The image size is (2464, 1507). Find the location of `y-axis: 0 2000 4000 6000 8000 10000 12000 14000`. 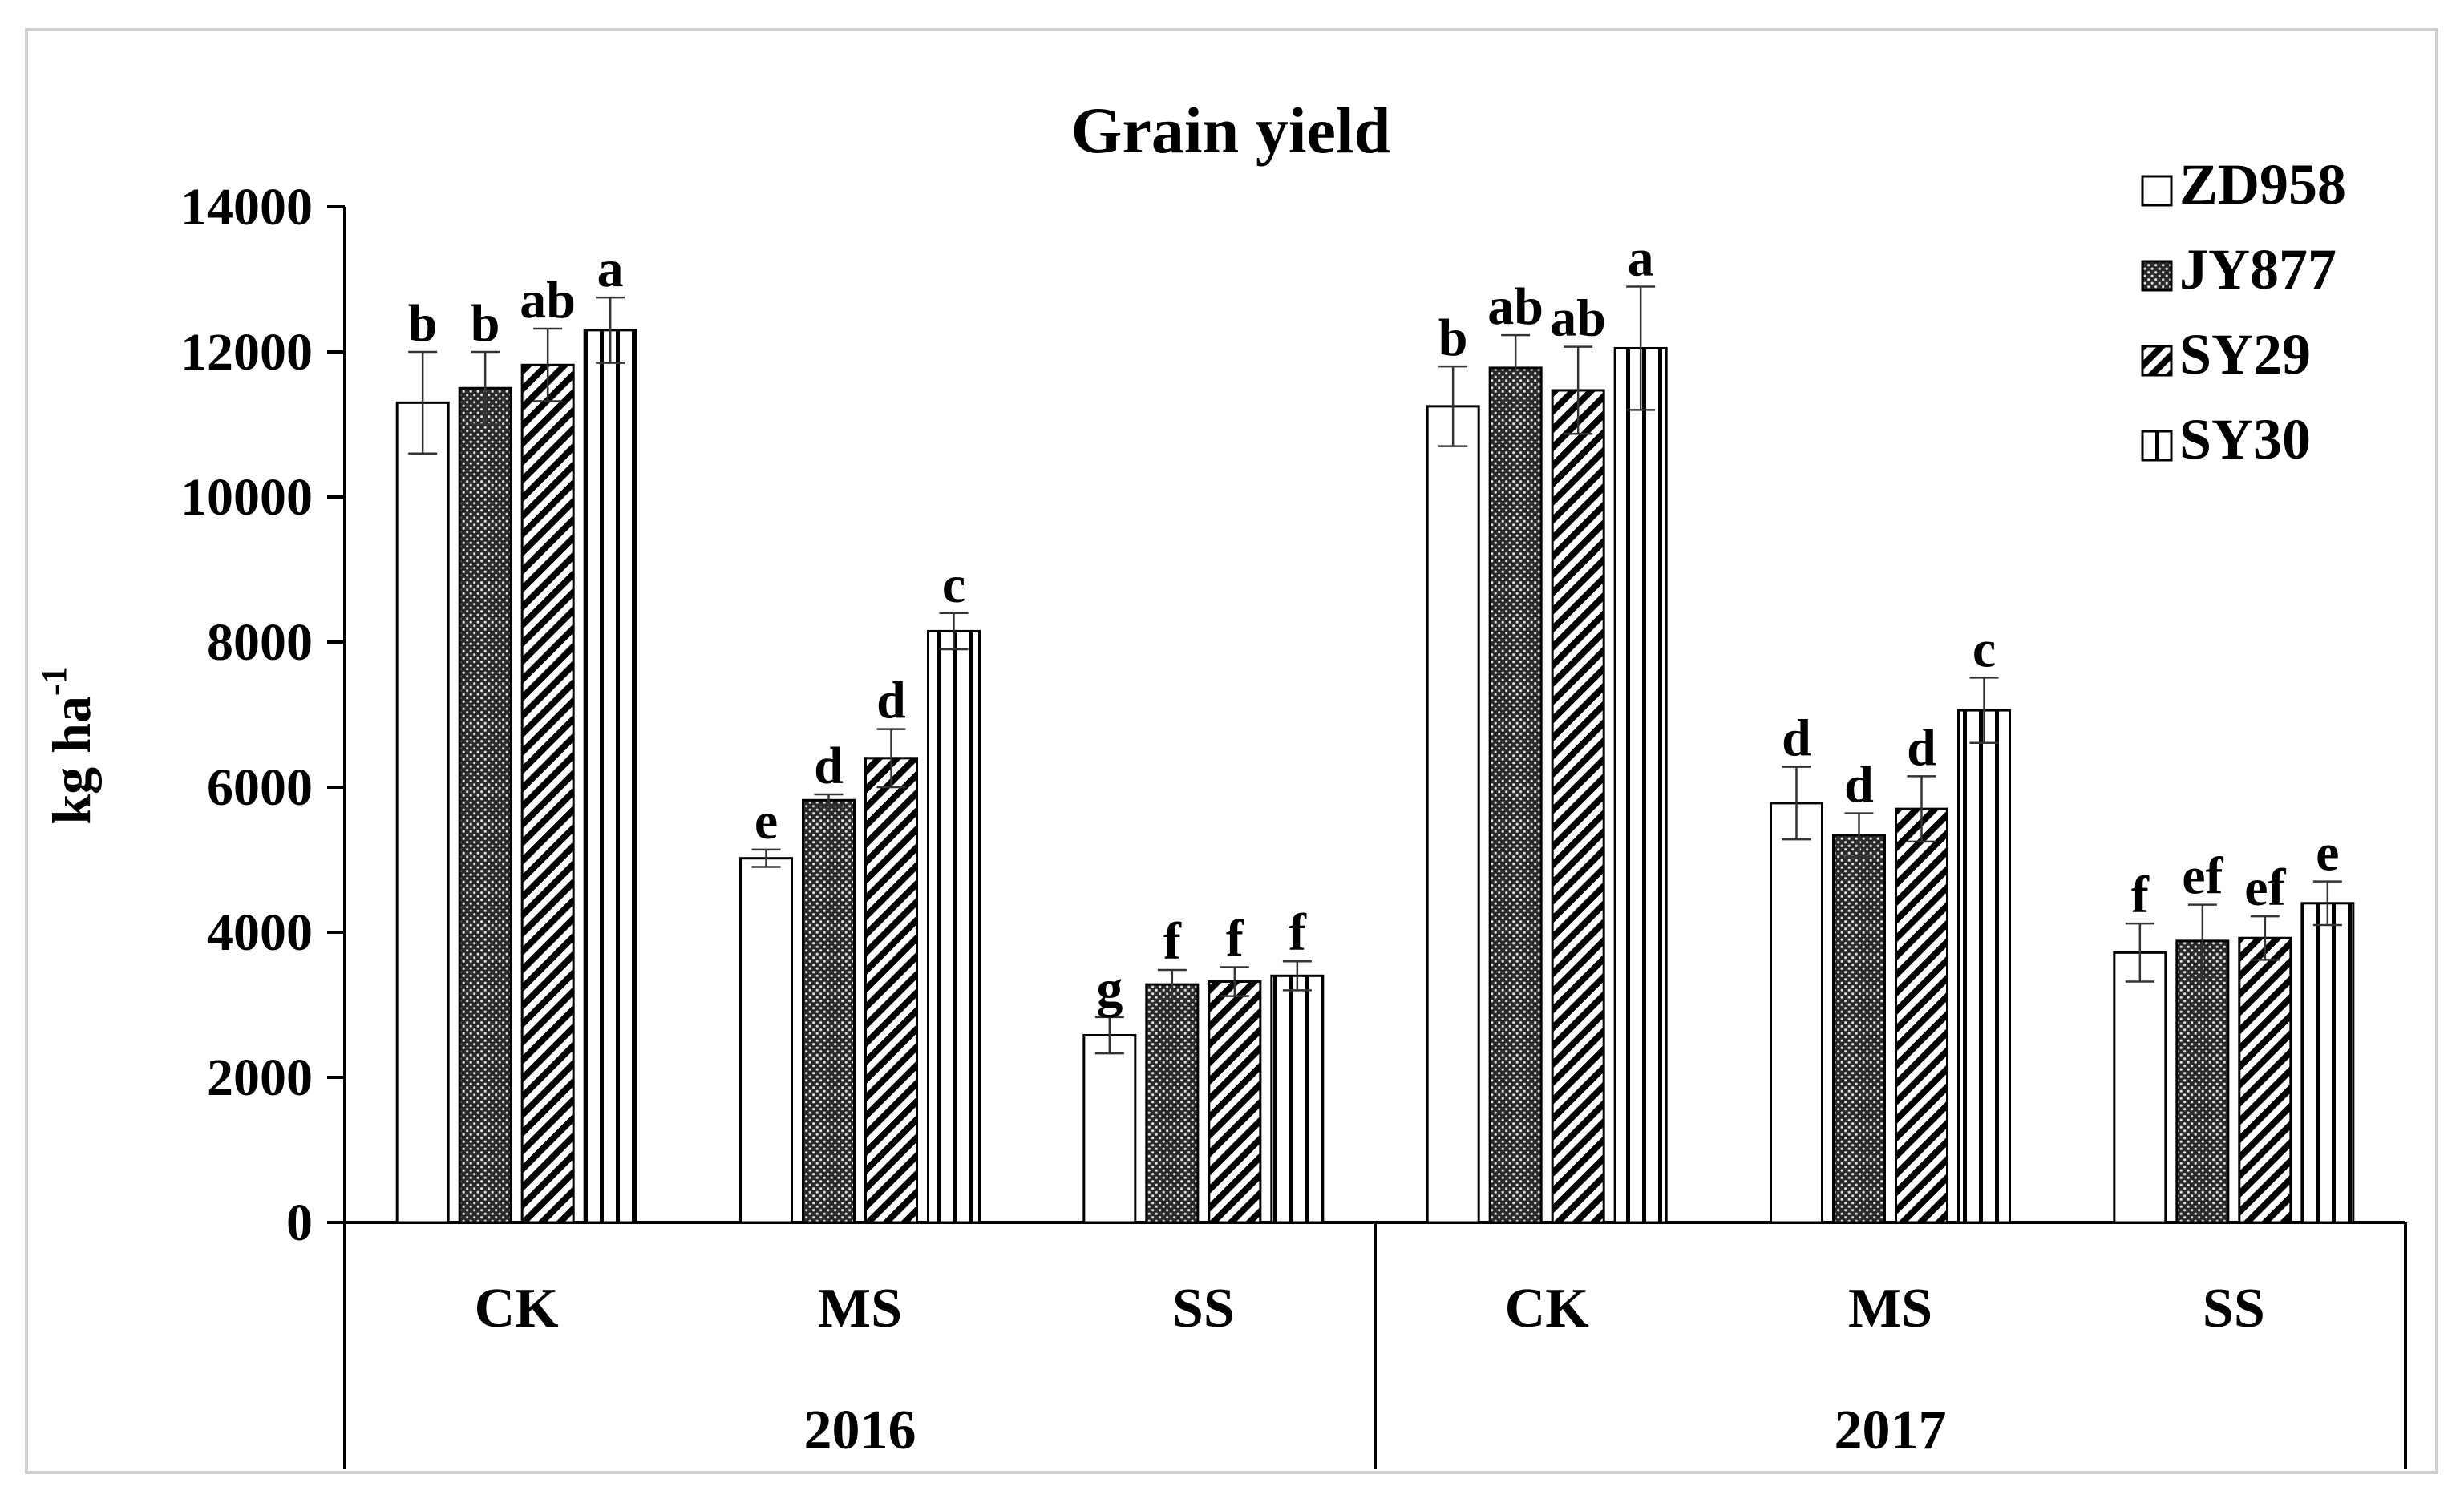

y-axis: 0 2000 4000 6000 8000 10000 12000 14000 is located at coordinates (263, 715).